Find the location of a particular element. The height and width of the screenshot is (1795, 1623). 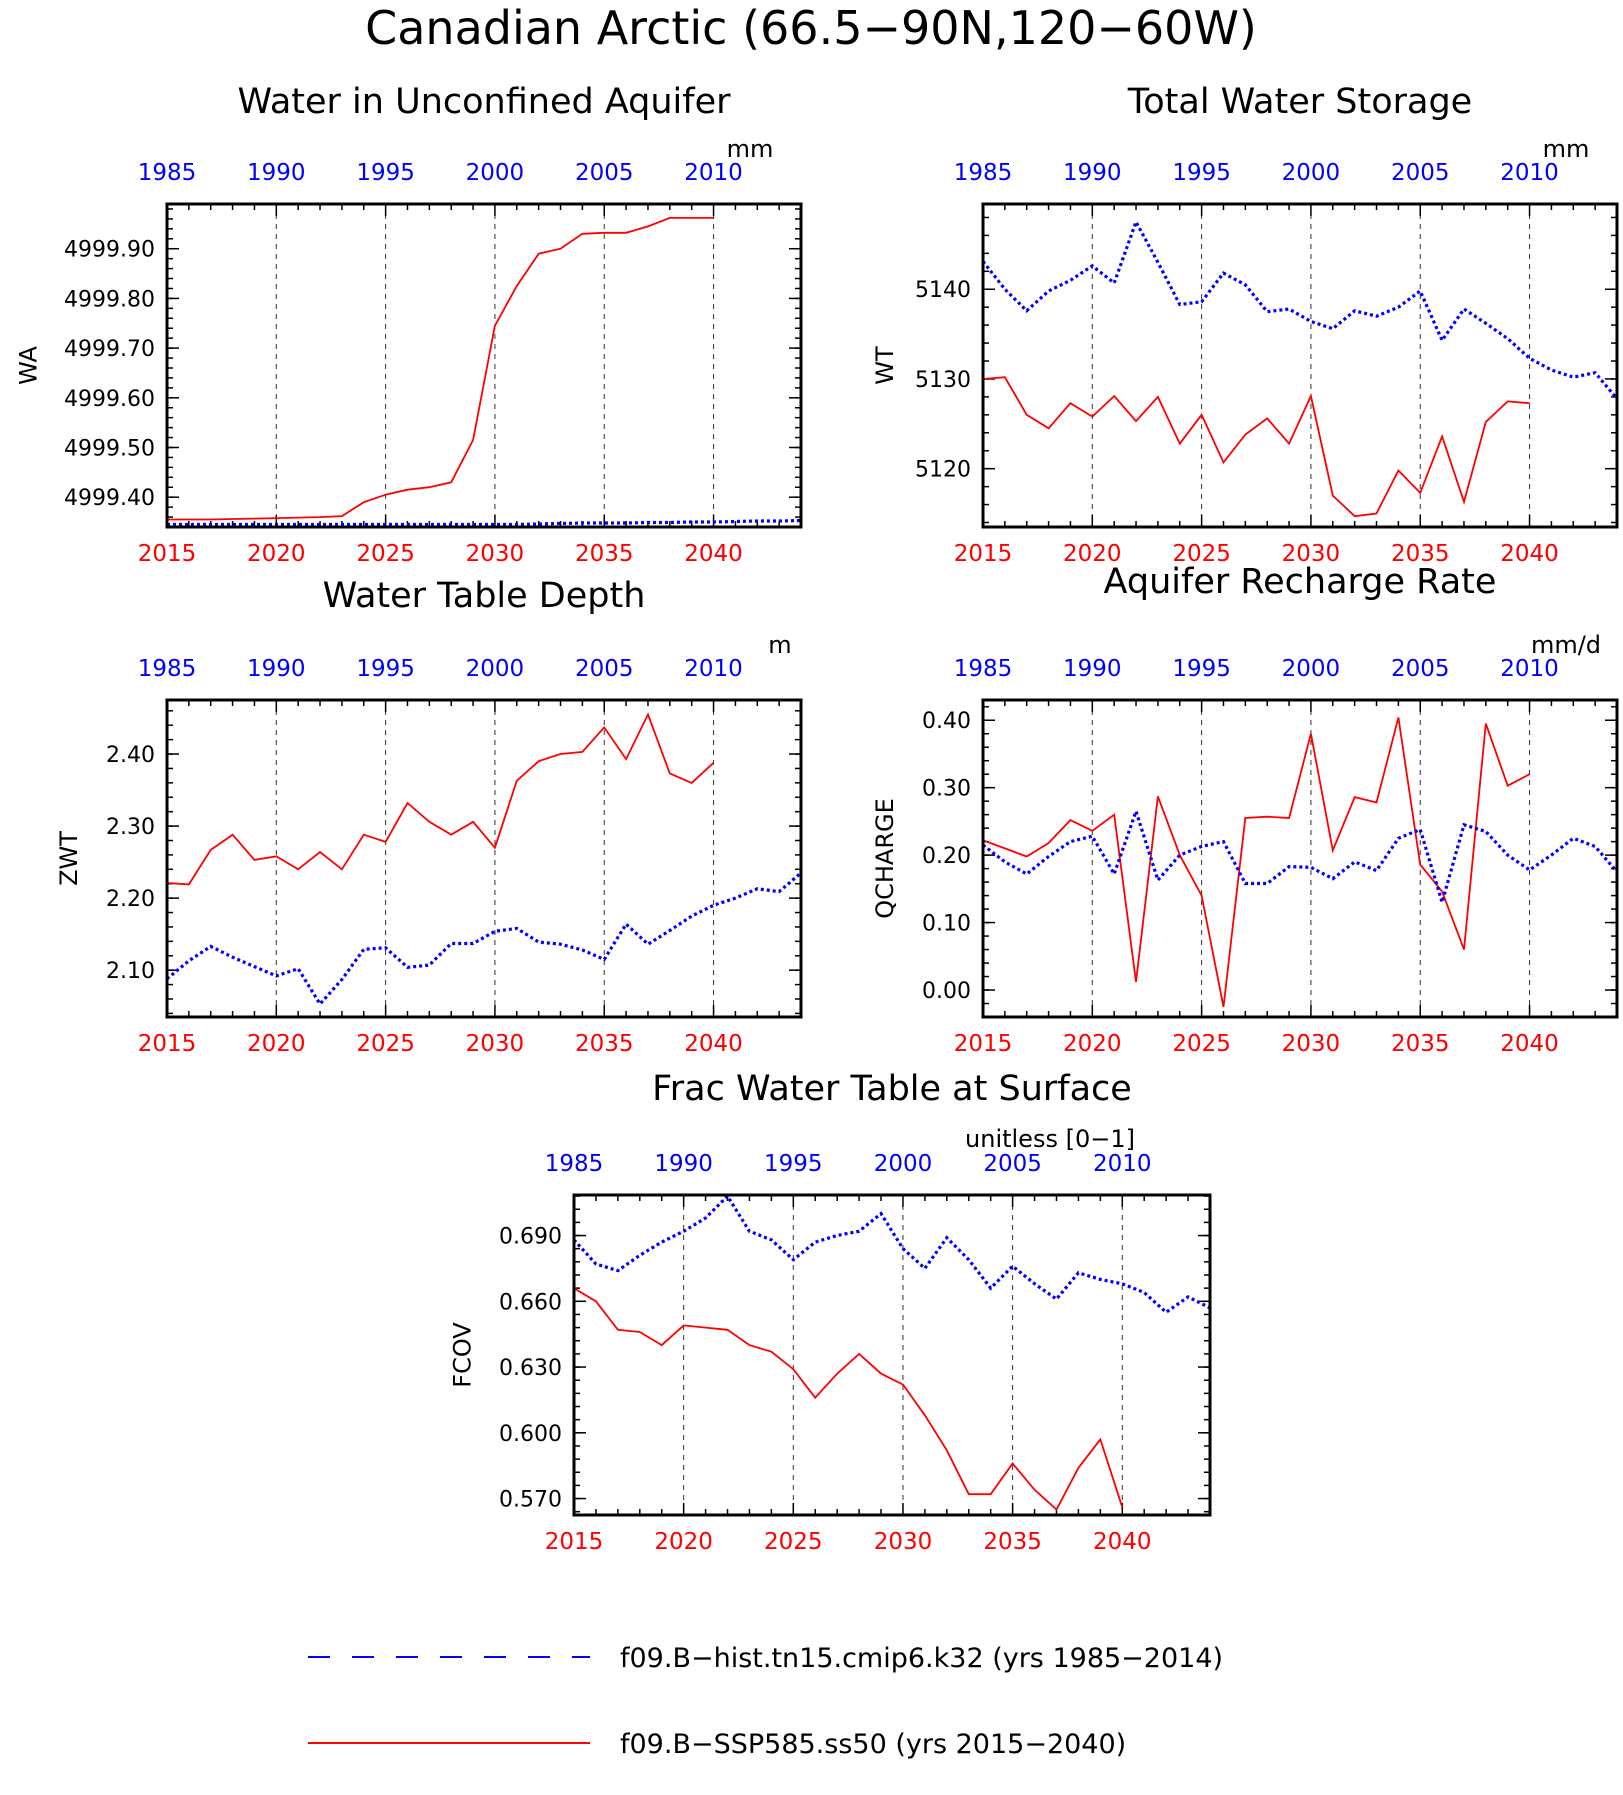

y-tick-label: 2.40 is located at coordinates (130, 755).